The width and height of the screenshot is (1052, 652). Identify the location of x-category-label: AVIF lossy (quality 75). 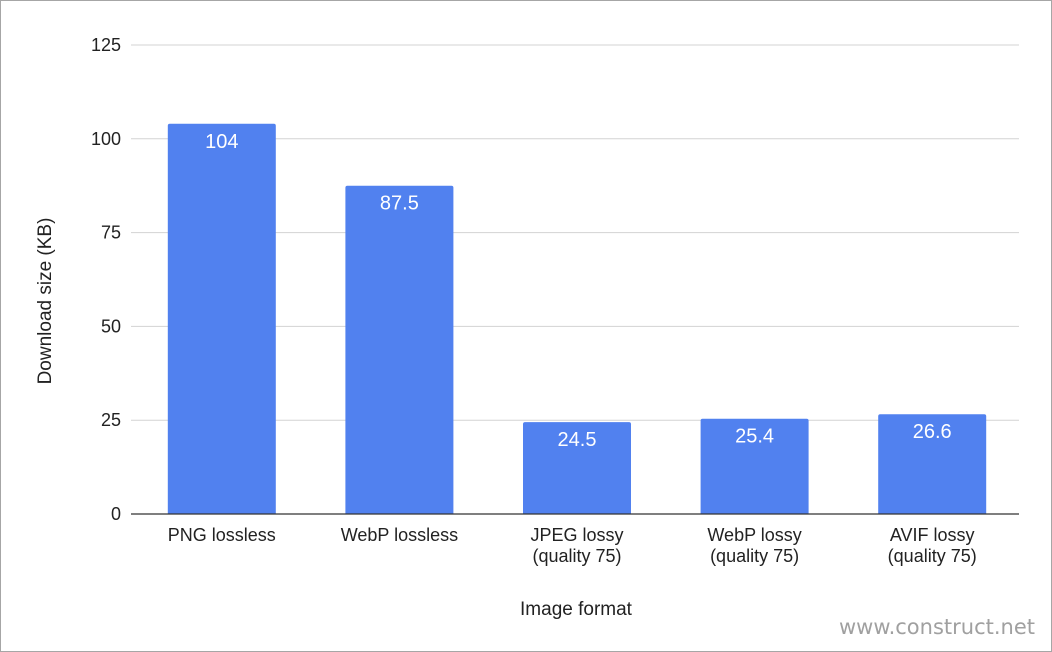
(932, 545).